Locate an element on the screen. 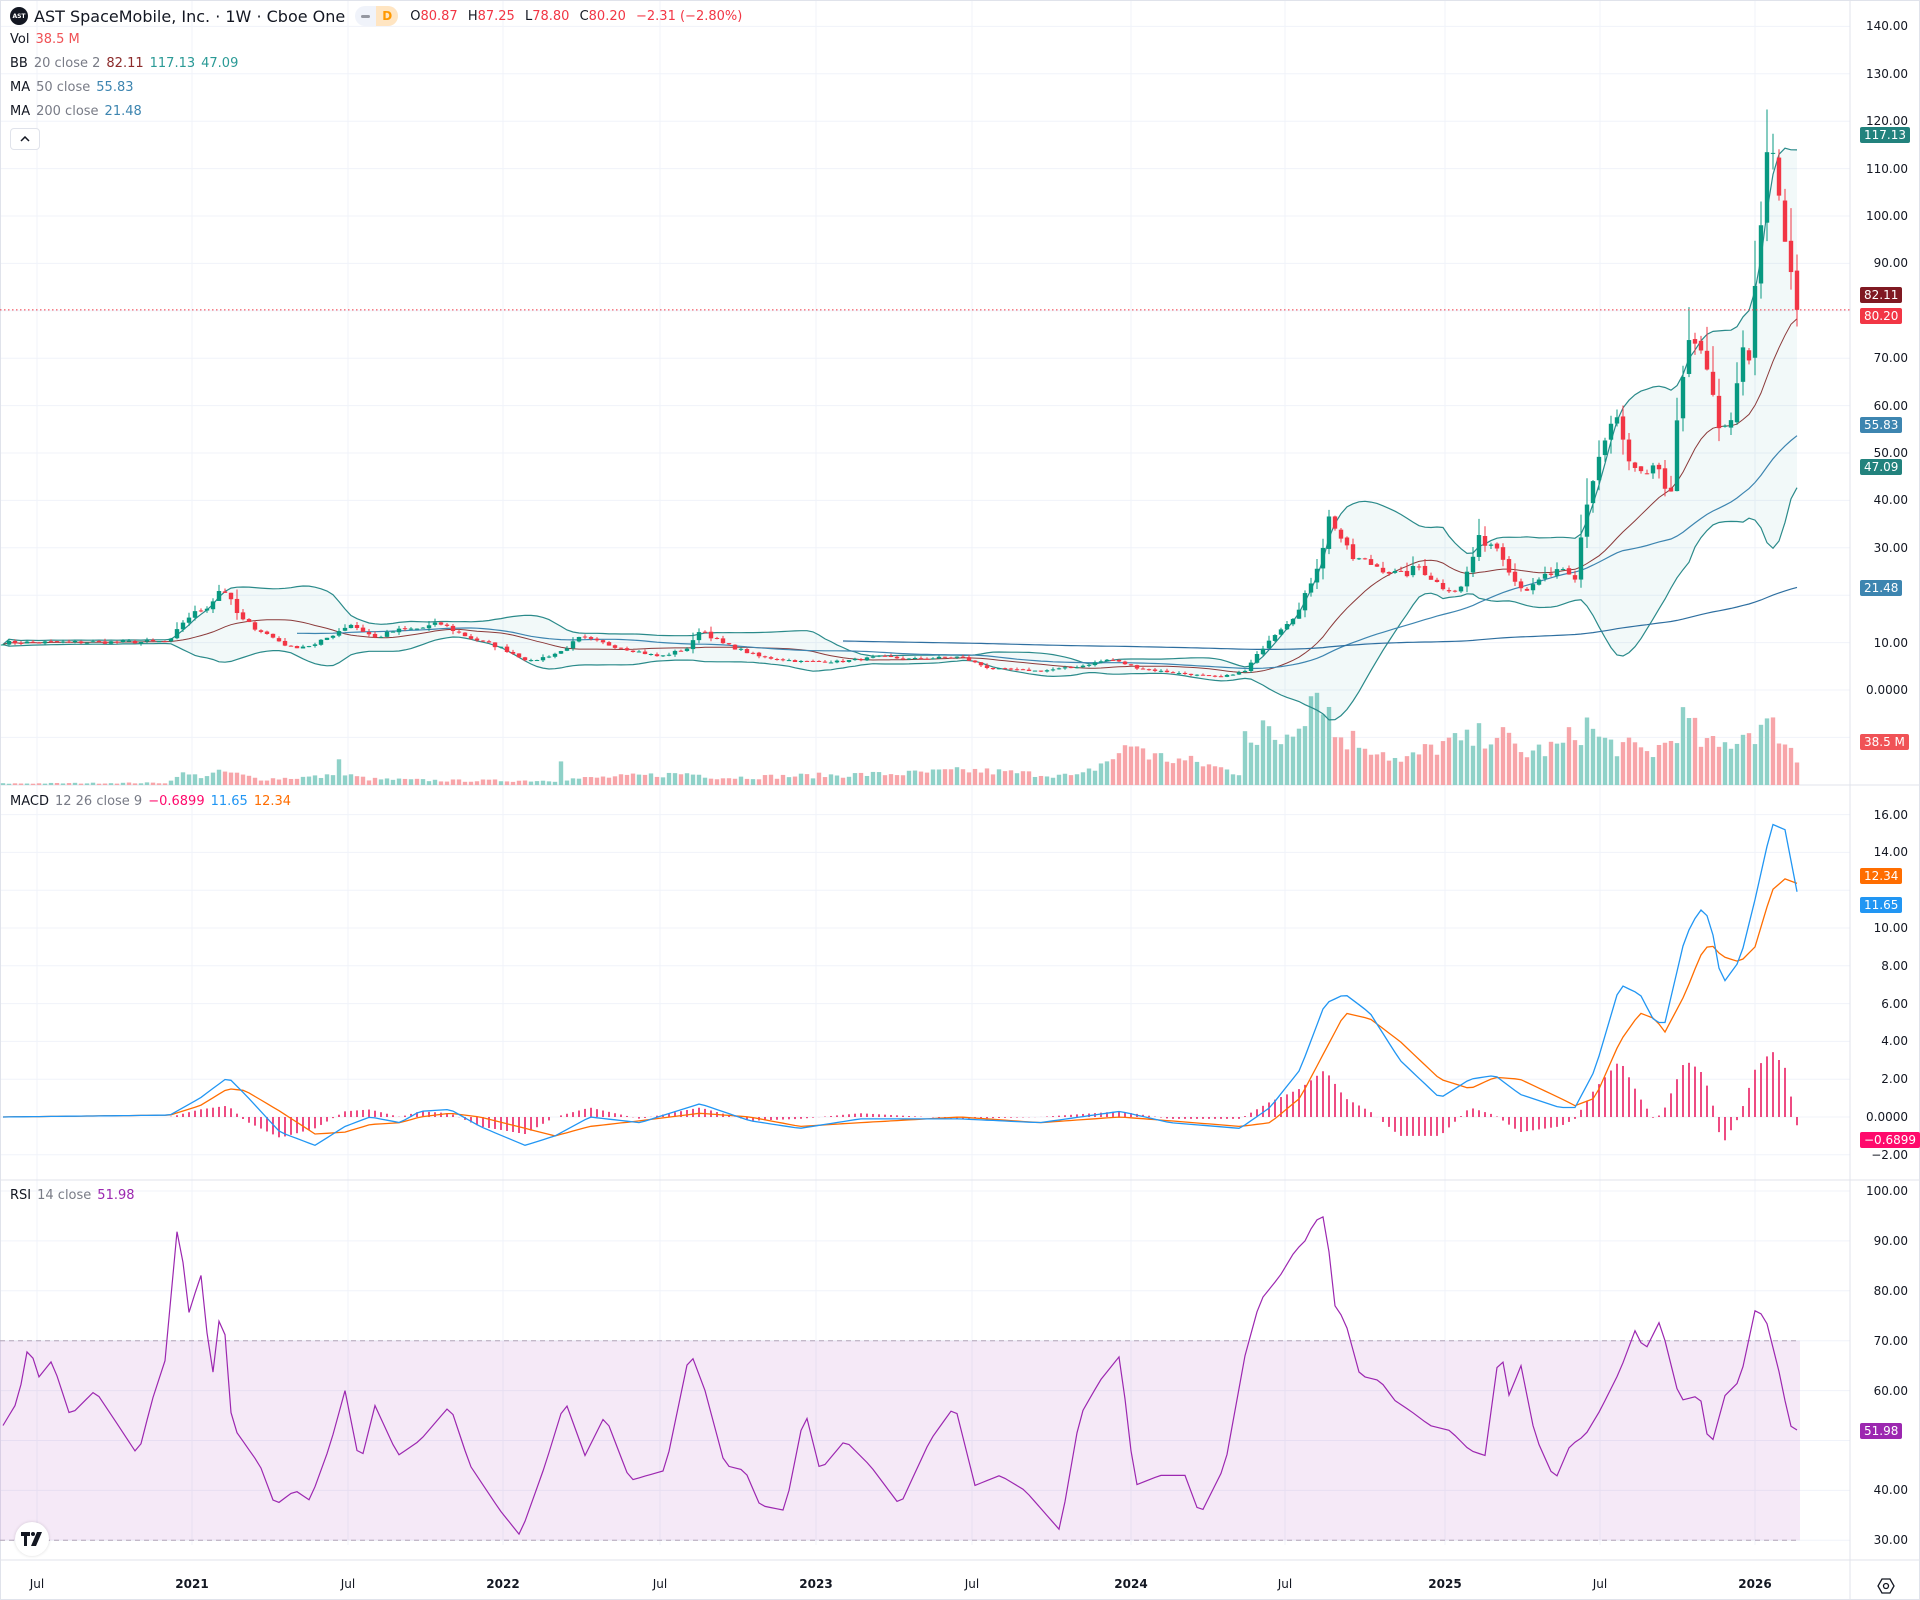 The width and height of the screenshot is (1920, 1600). macd-tick: 2.00 is located at coordinates (1894, 1079).